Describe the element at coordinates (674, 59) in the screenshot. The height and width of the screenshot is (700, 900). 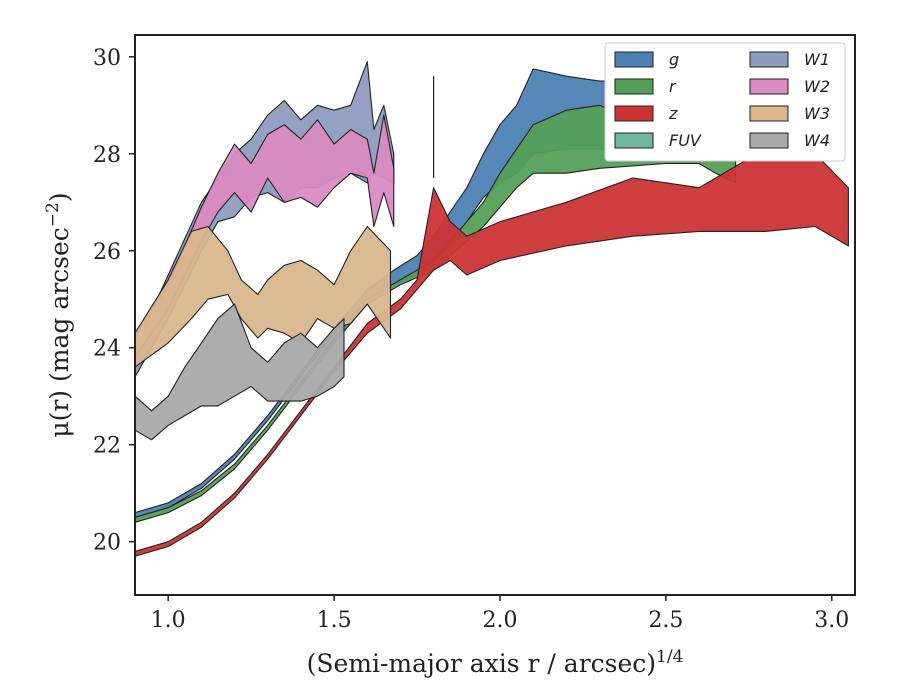
I see `legend-label-g: g` at that location.